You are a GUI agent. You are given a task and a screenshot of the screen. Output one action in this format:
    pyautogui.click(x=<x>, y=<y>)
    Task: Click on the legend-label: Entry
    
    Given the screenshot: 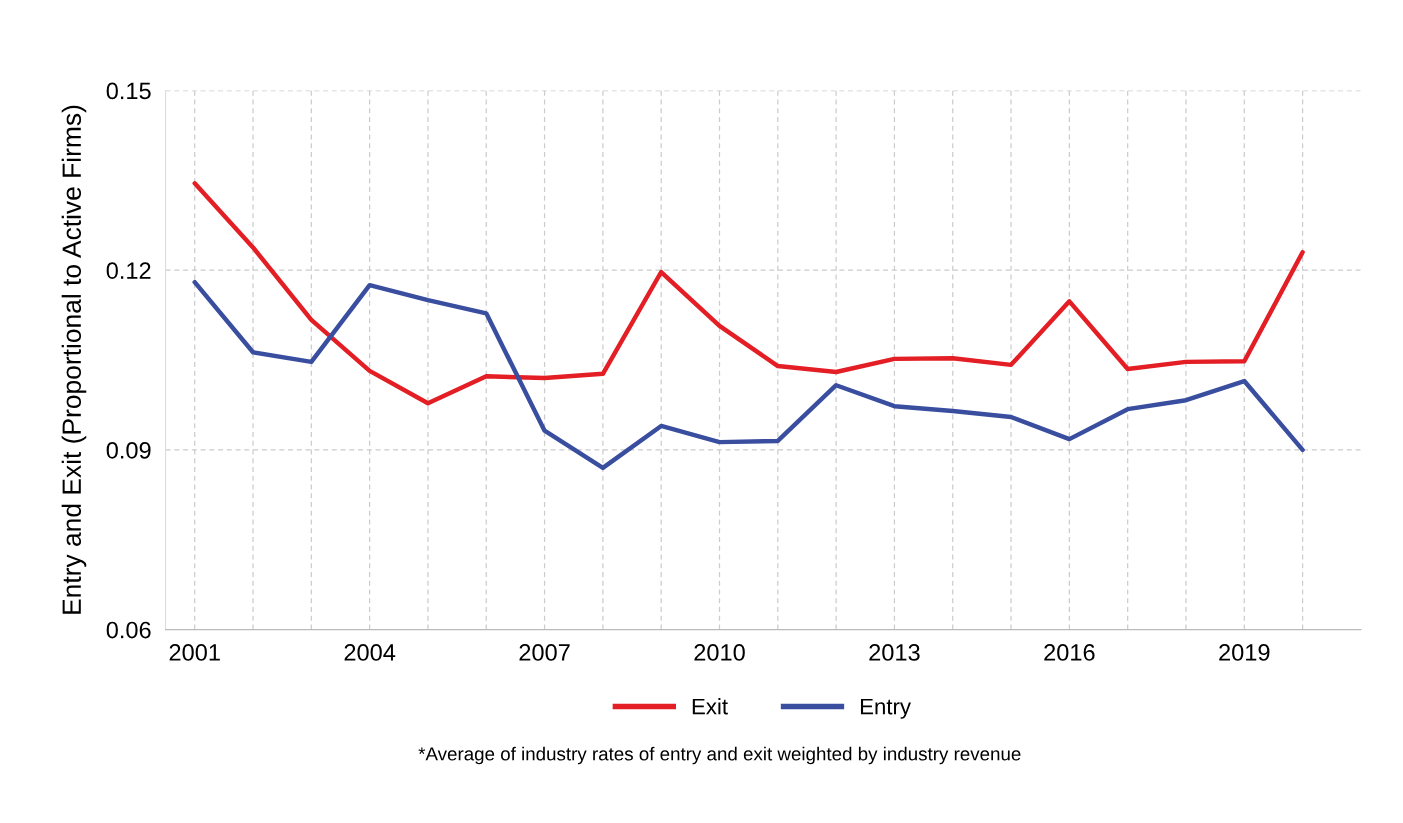 What is the action you would take?
    pyautogui.click(x=885, y=708)
    